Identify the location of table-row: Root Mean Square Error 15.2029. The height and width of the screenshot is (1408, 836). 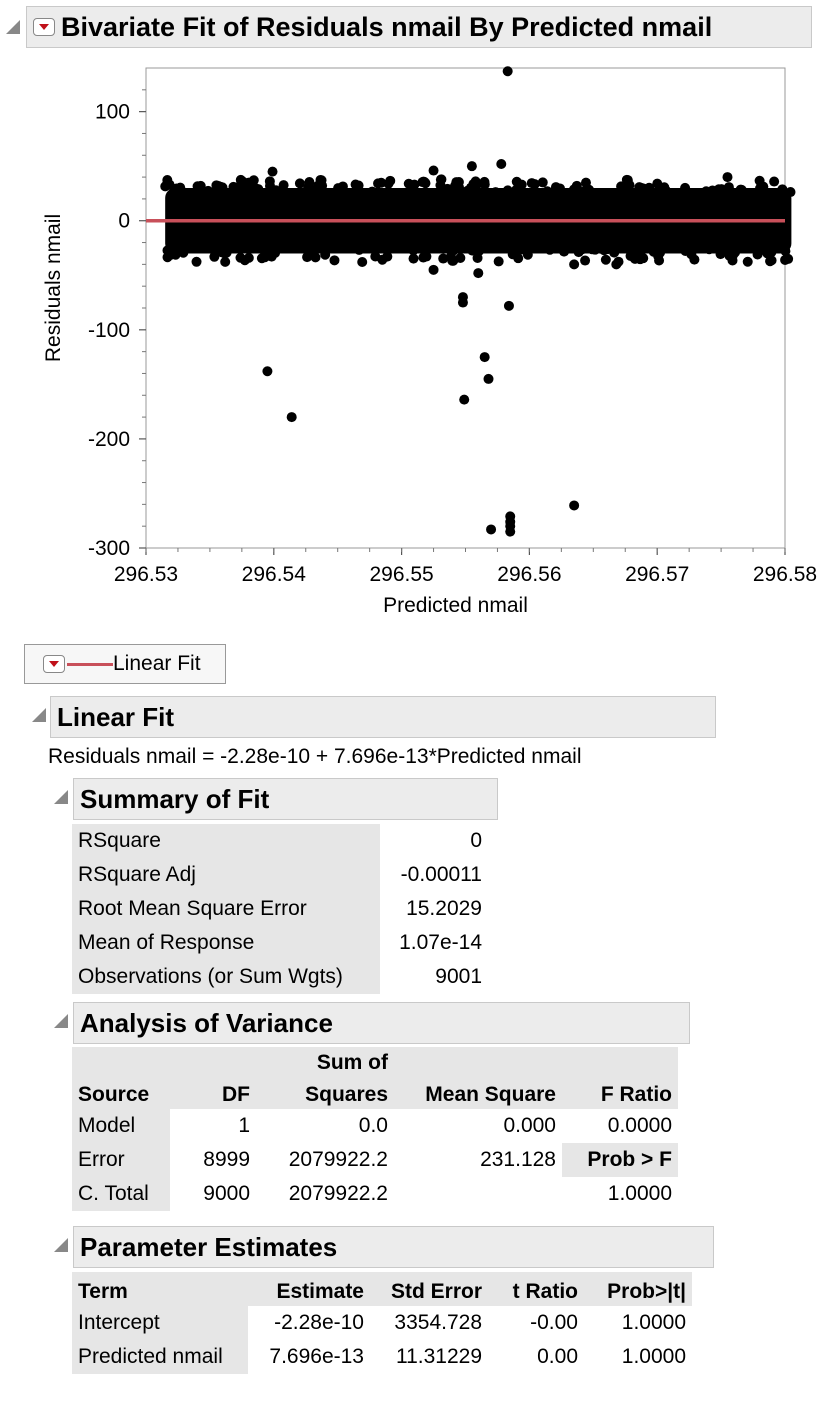
(280, 909).